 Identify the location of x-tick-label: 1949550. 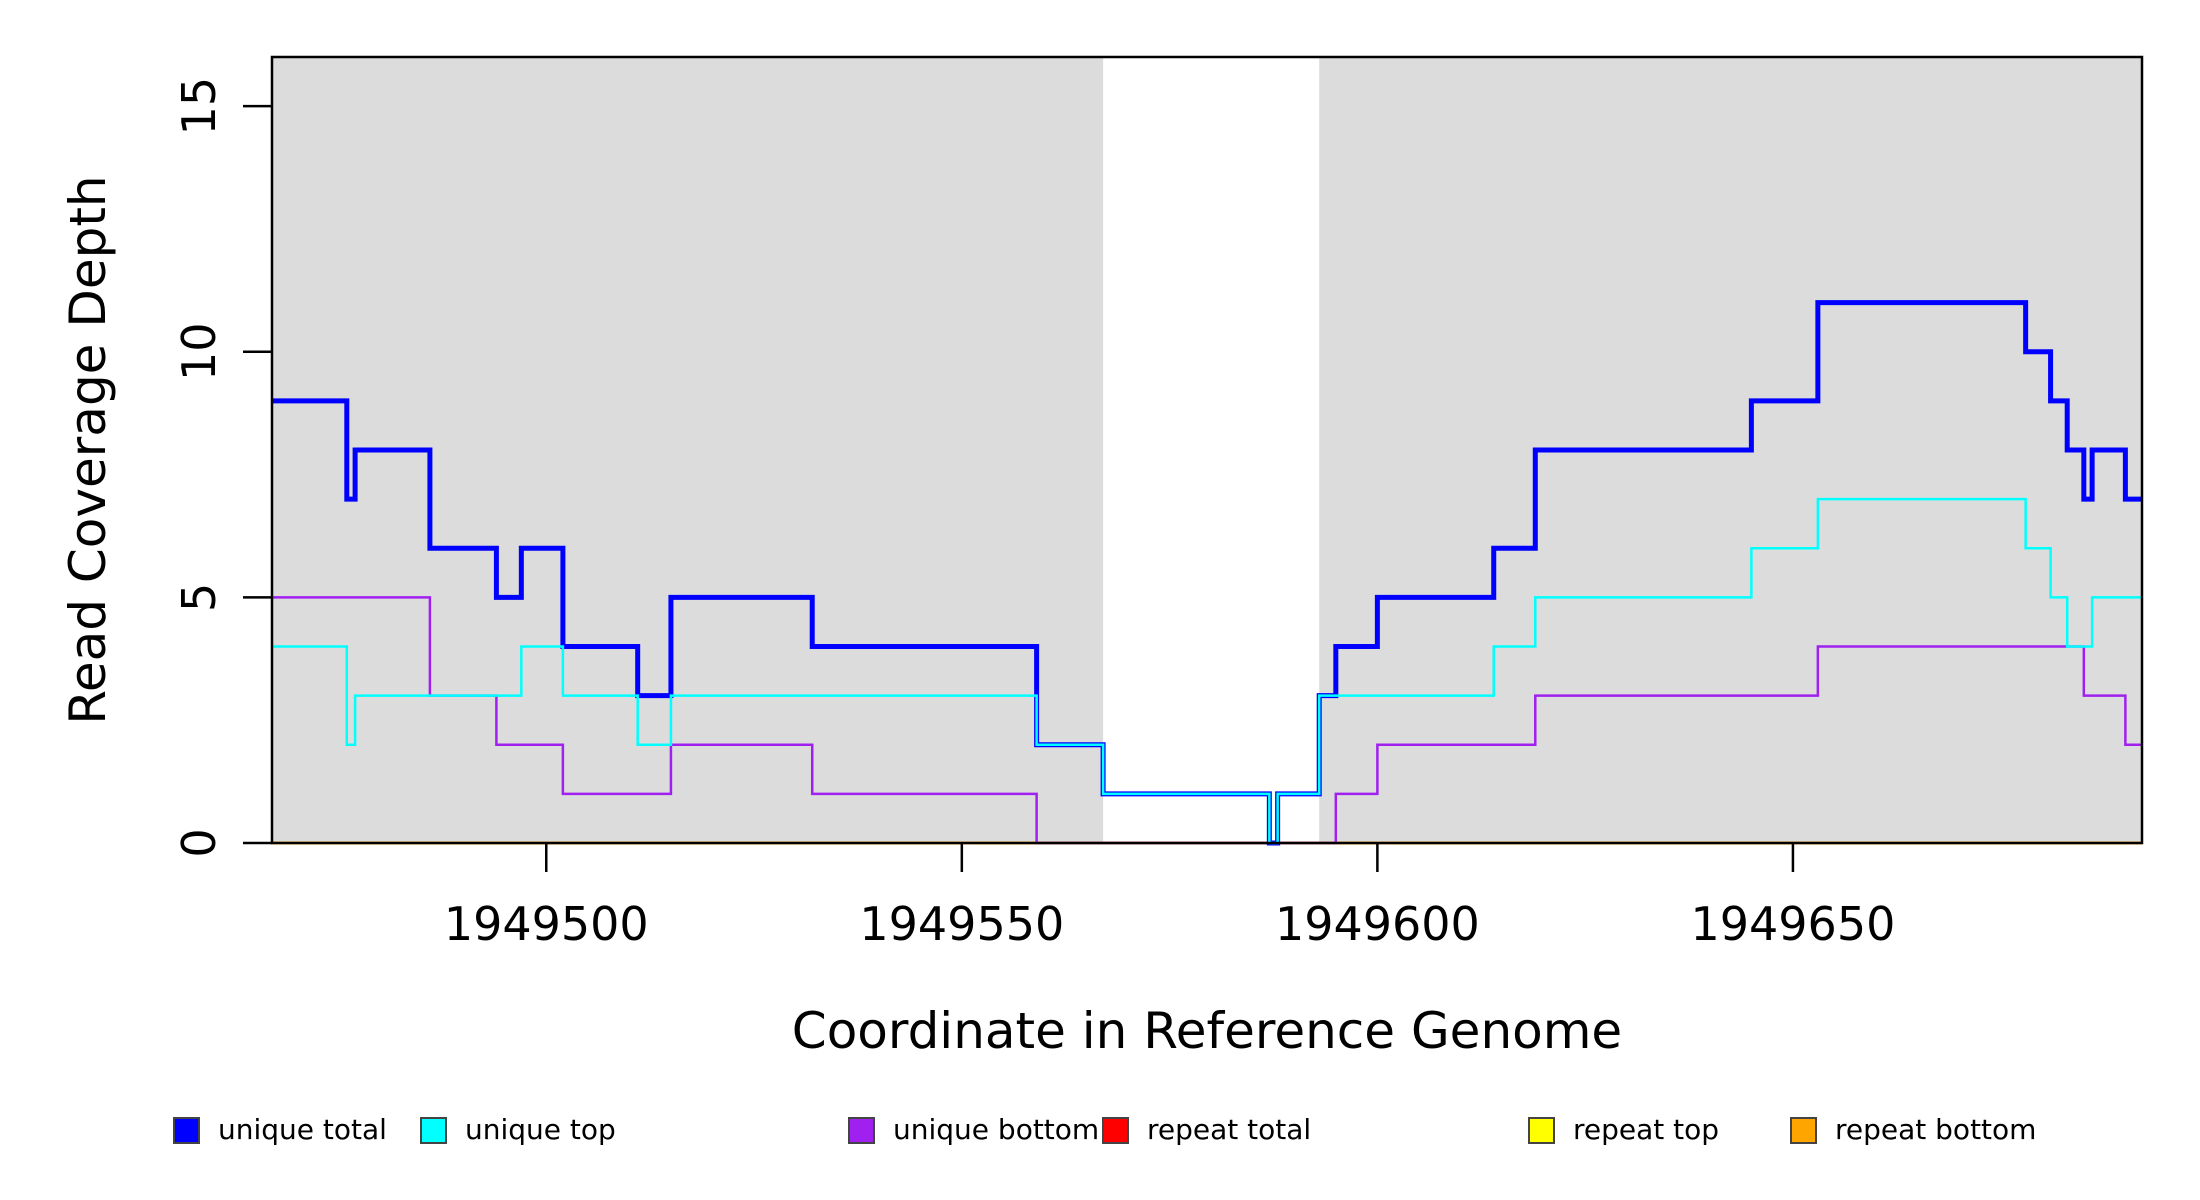
(961, 924).